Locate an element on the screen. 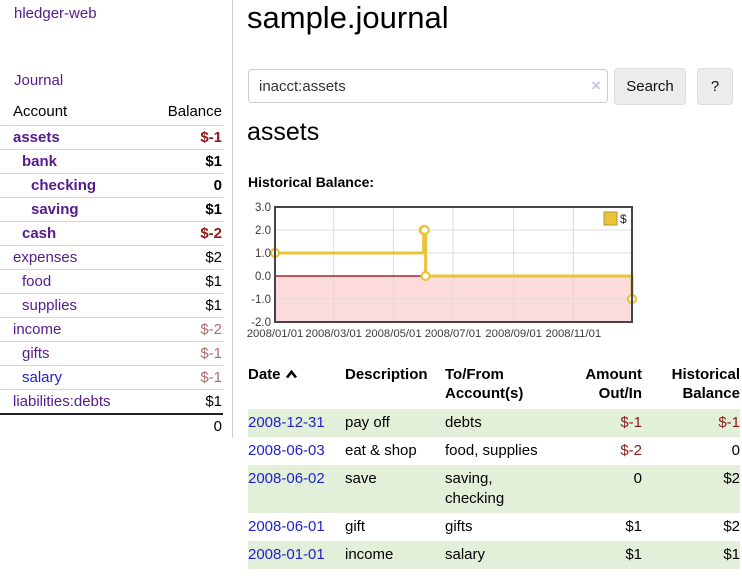 This screenshot has width=742, height=582. svg-text: 2008/09/01 is located at coordinates (513, 334).